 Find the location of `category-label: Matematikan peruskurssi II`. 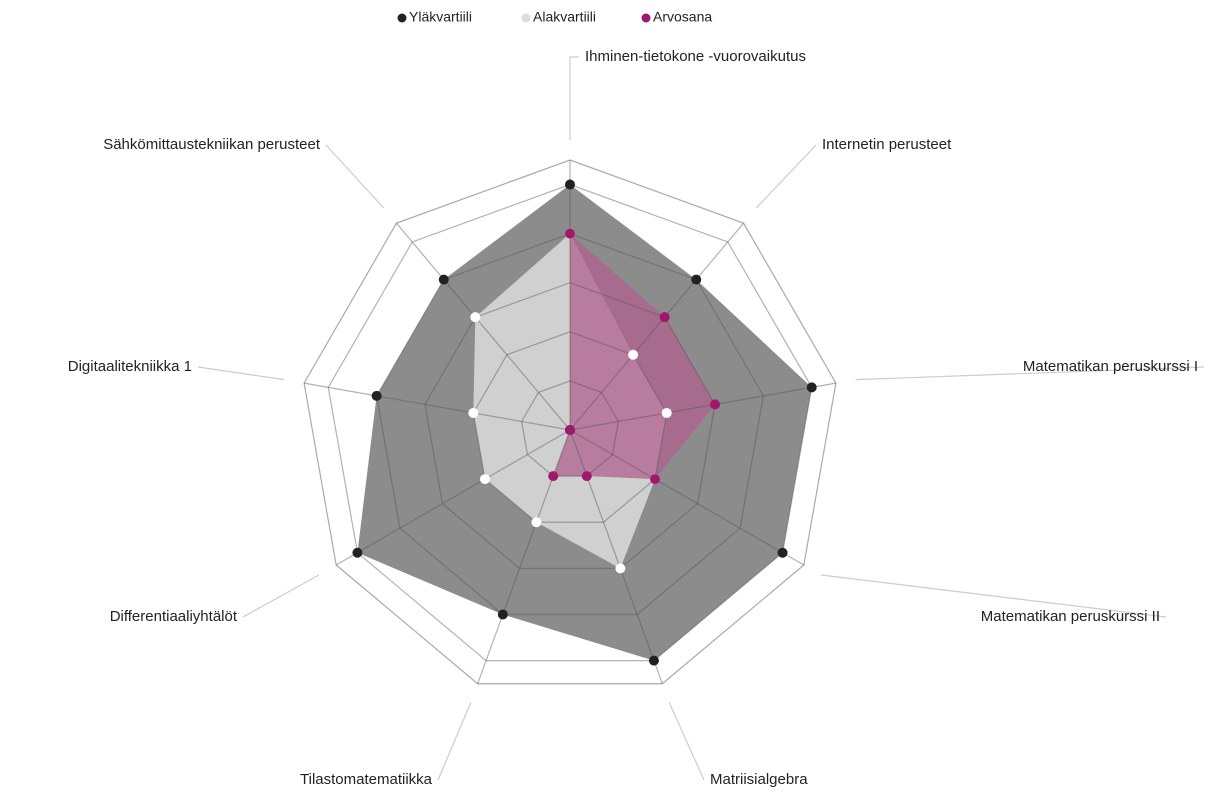

category-label: Matematikan peruskurssi II is located at coordinates (1070, 616).